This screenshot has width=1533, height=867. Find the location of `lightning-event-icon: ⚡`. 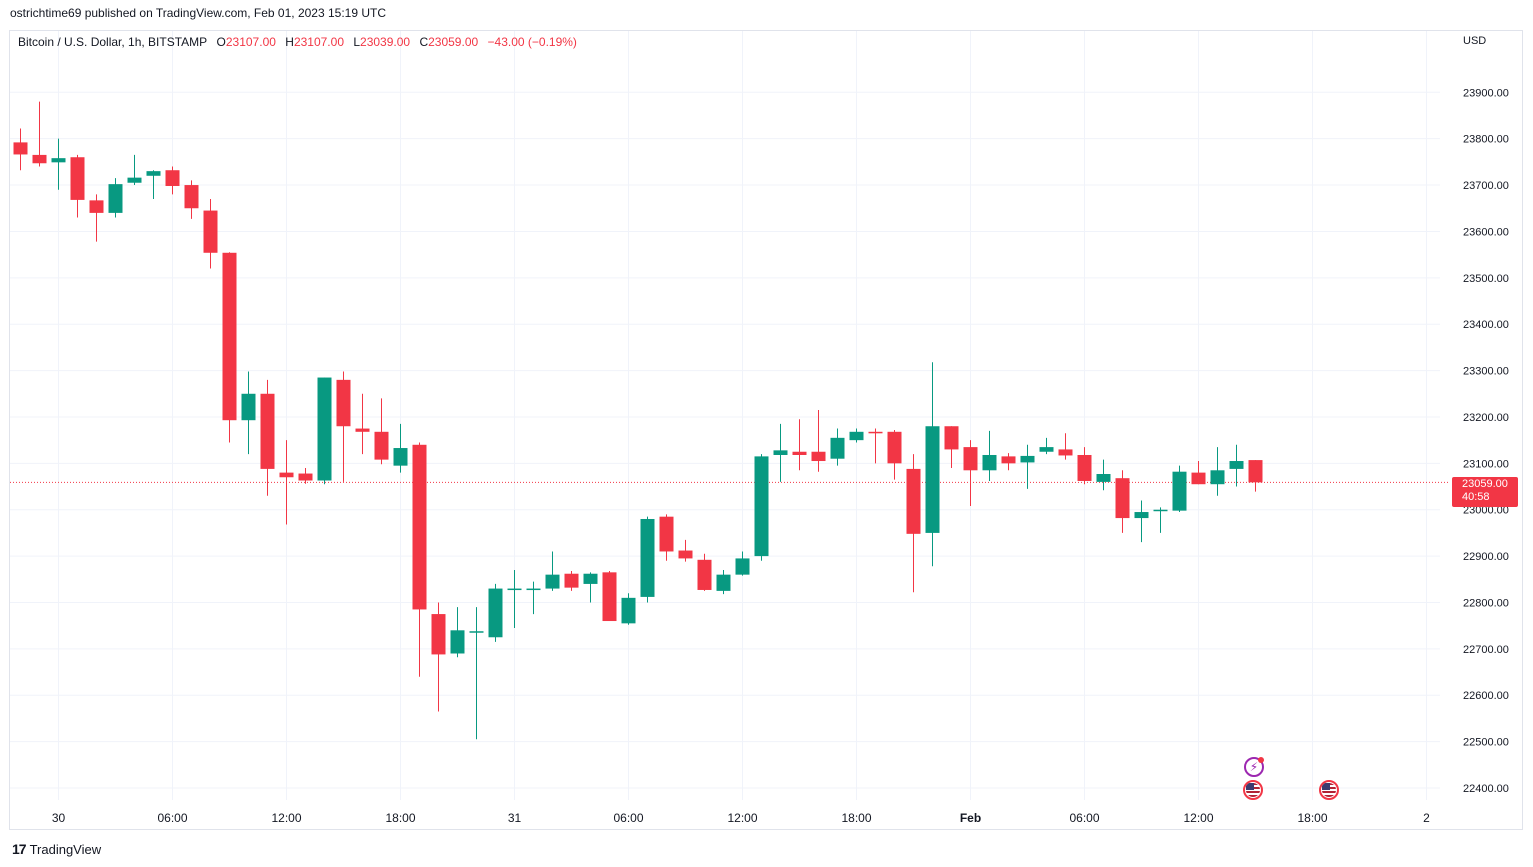

lightning-event-icon: ⚡ is located at coordinates (1254, 767).